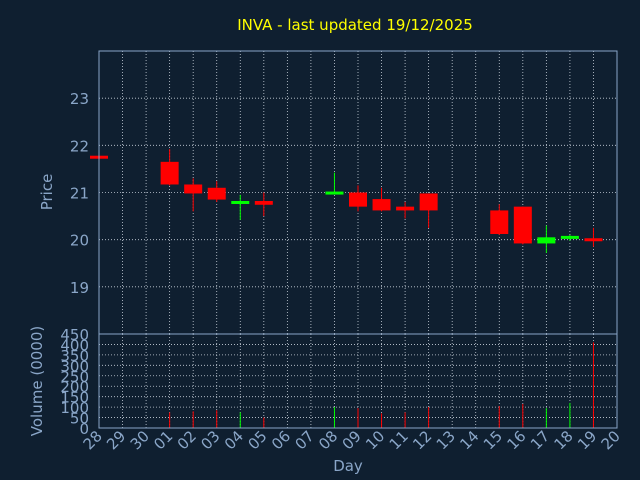  Describe the element at coordinates (79, 241) in the screenshot. I see `price-tick-label: 20` at that location.